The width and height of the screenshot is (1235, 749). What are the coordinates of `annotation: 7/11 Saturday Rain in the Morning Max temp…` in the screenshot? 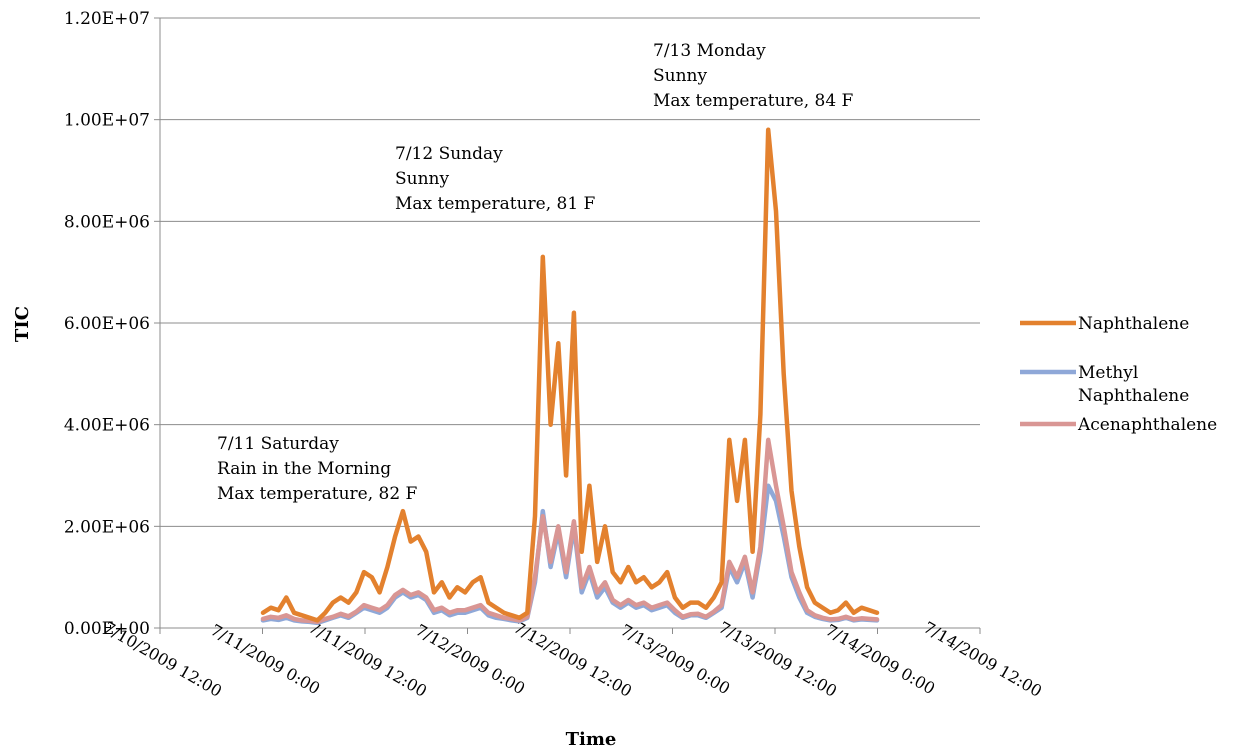 It's located at (317, 469).